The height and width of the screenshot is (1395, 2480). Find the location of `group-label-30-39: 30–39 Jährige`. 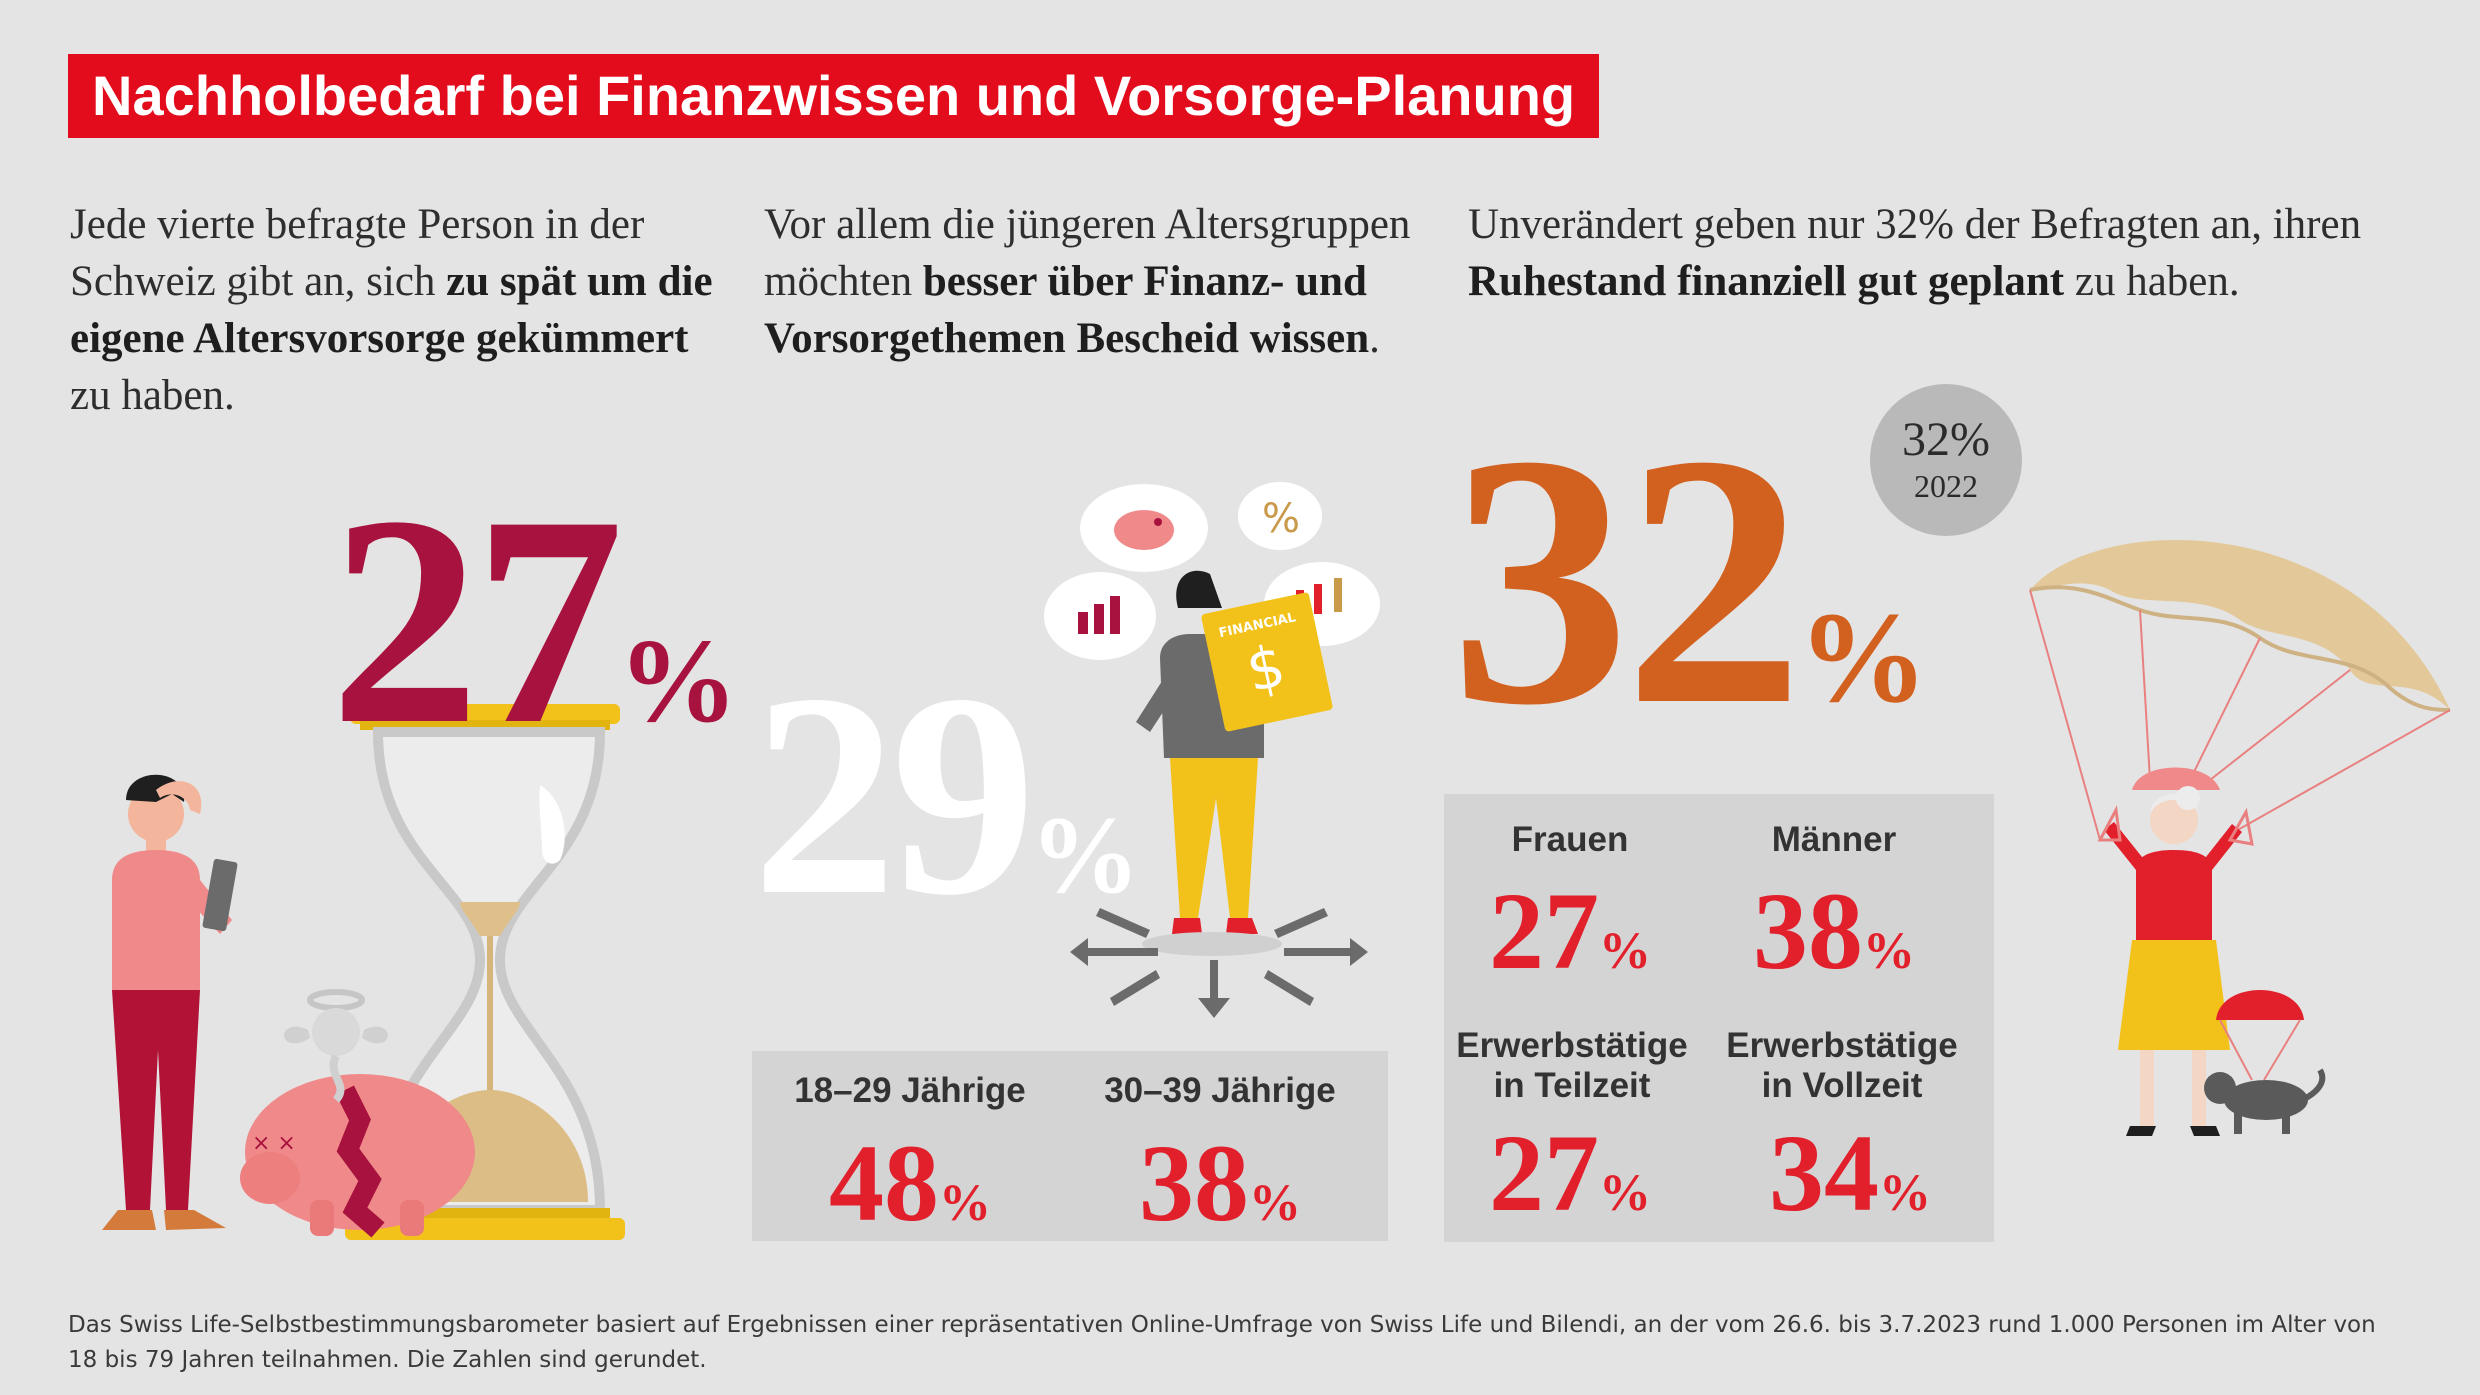

group-label-30-39: 30–39 Jährige is located at coordinates (1220, 1090).